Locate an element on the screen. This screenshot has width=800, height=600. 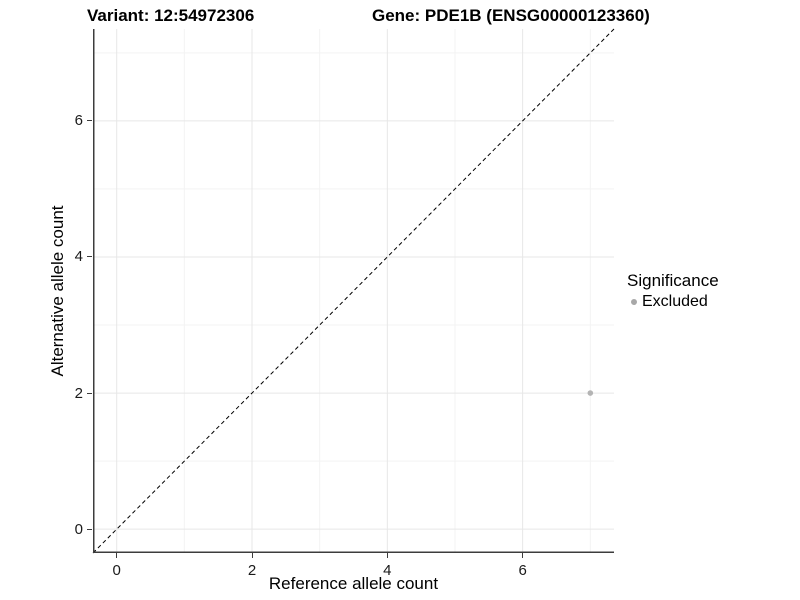
y-tick-label: 2 is located at coordinates (78, 393).